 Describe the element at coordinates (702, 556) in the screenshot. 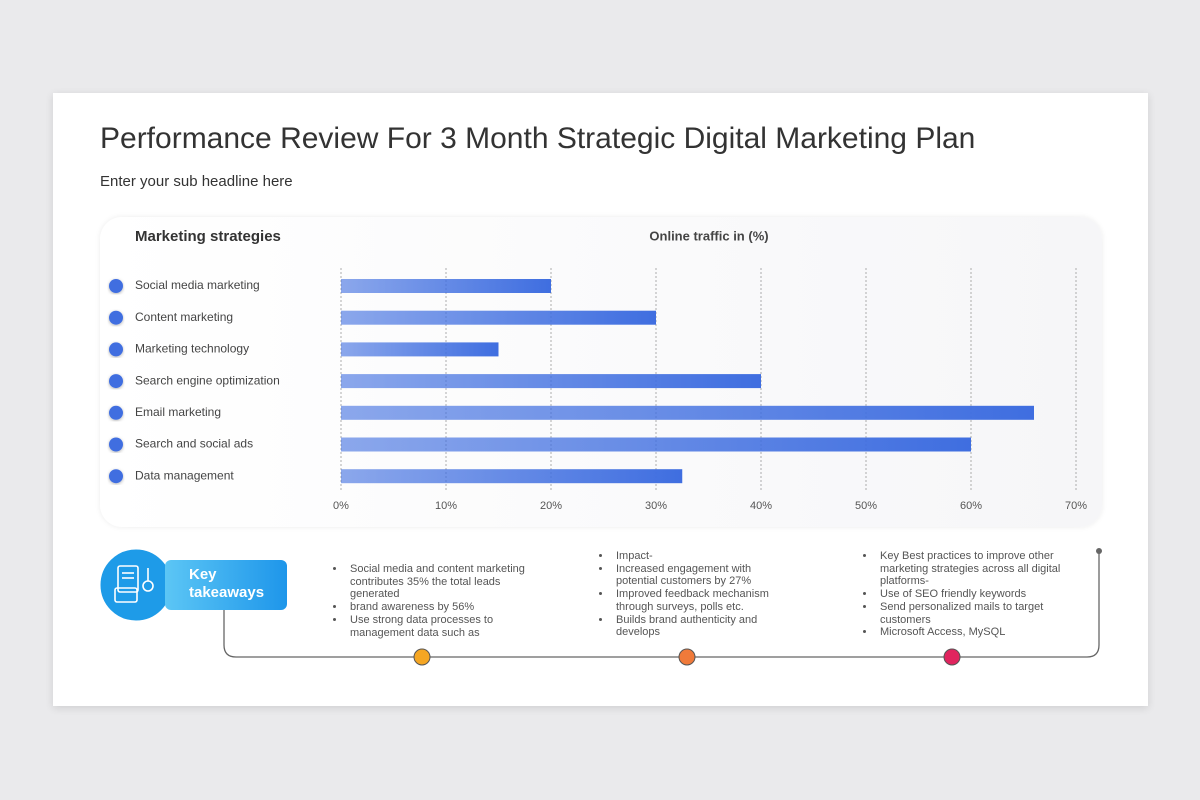

I see `takeaway-item: Impact-` at that location.